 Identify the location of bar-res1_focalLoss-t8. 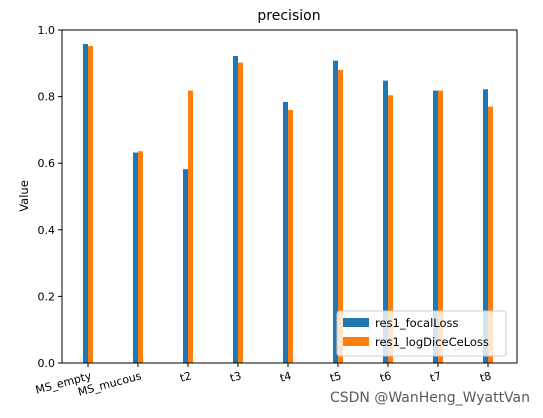
(485, 226).